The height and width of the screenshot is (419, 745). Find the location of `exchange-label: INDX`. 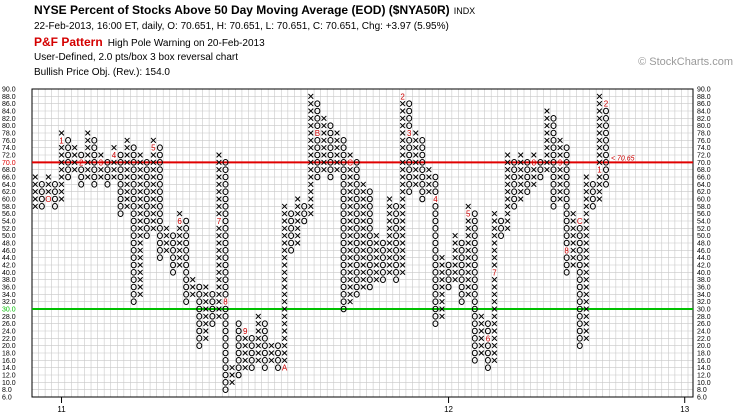

exchange-label: INDX is located at coordinates (464, 11).